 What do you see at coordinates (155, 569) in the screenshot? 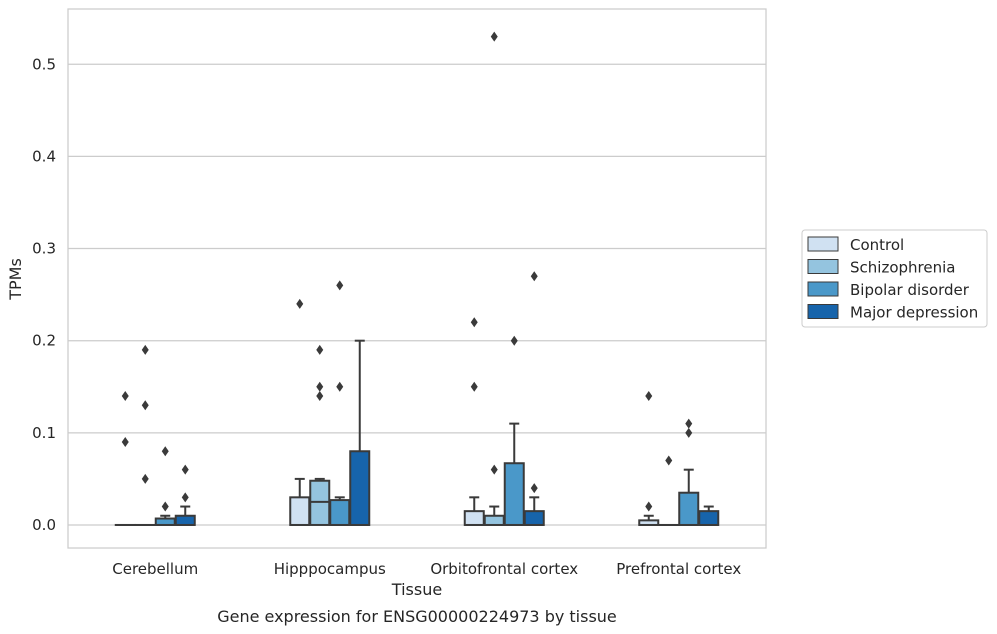
I see `x-tick-label: Cerebellum` at bounding box center [155, 569].